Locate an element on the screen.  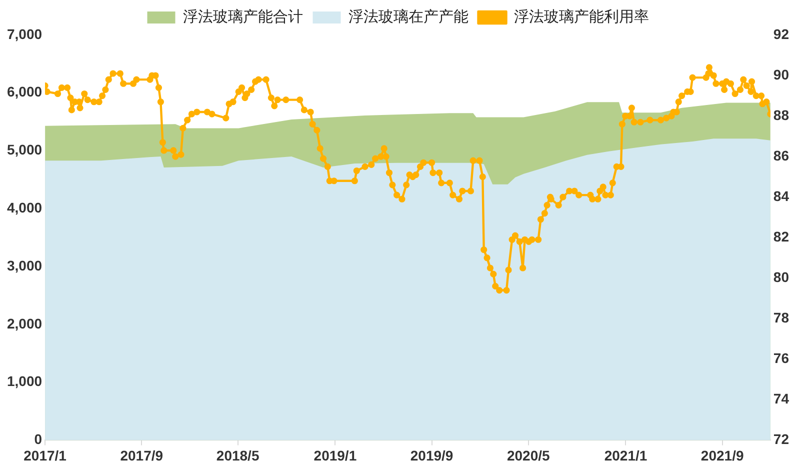
y2-tick-label: 84 is located at coordinates (781, 196).